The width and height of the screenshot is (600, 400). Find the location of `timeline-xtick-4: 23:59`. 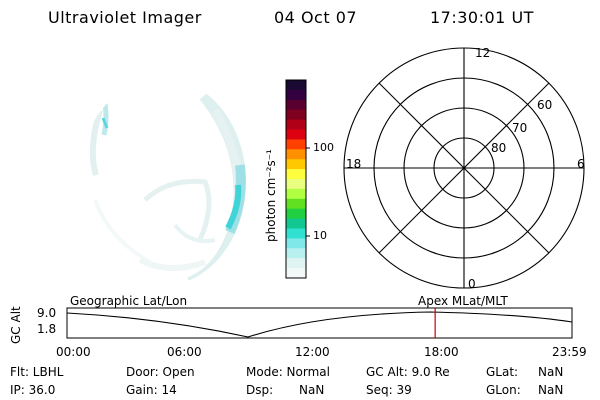

timeline-xtick-4: 23:59 is located at coordinates (569, 352).